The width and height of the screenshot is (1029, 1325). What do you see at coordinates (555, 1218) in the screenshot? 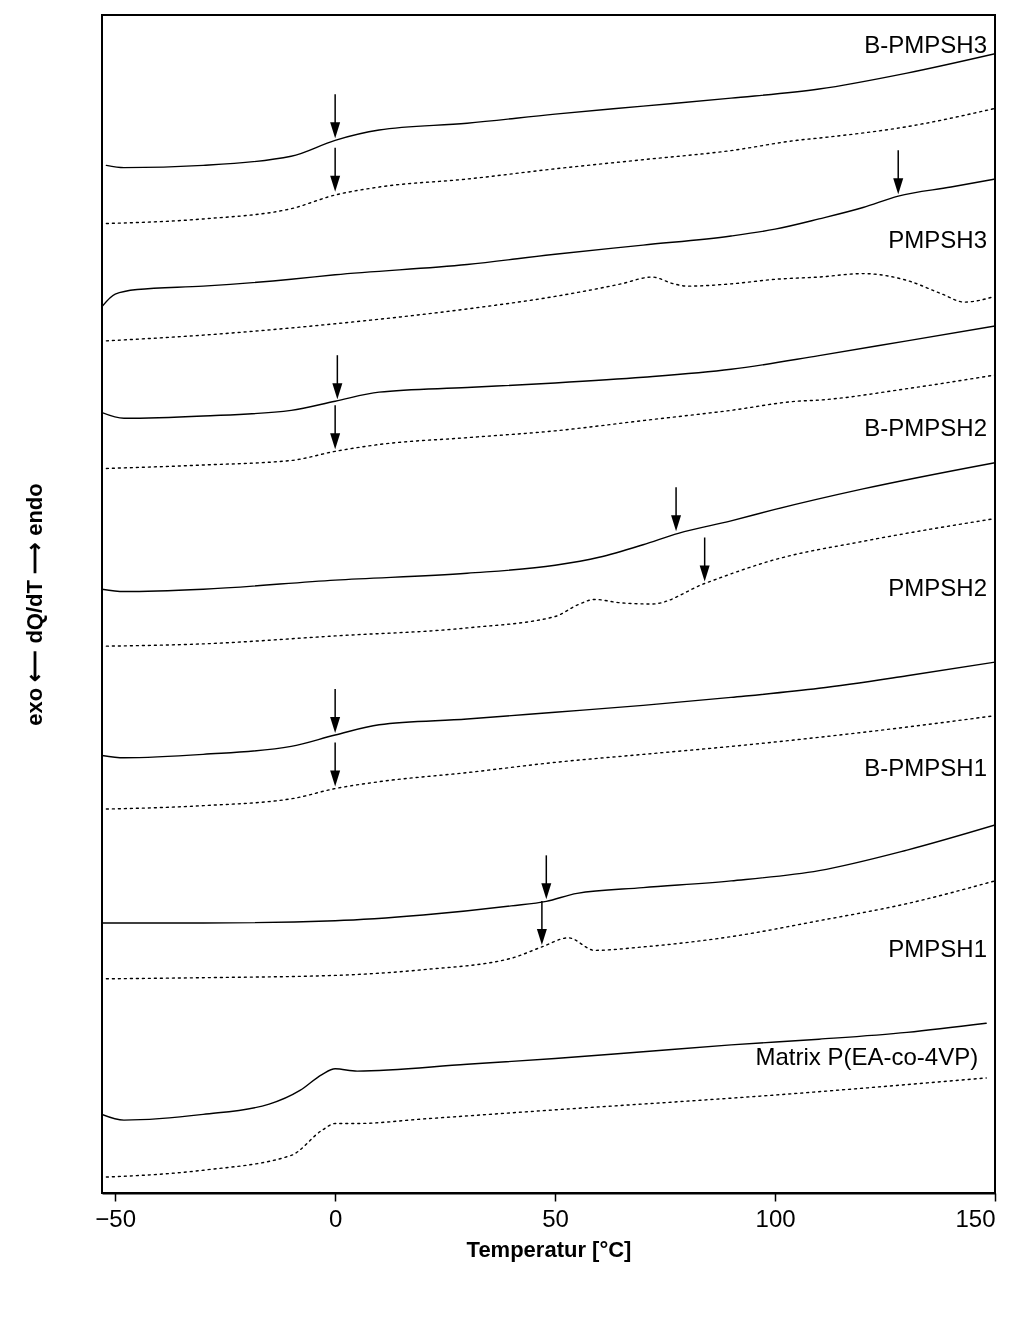
I see `x-tick-label: 50` at bounding box center [555, 1218].